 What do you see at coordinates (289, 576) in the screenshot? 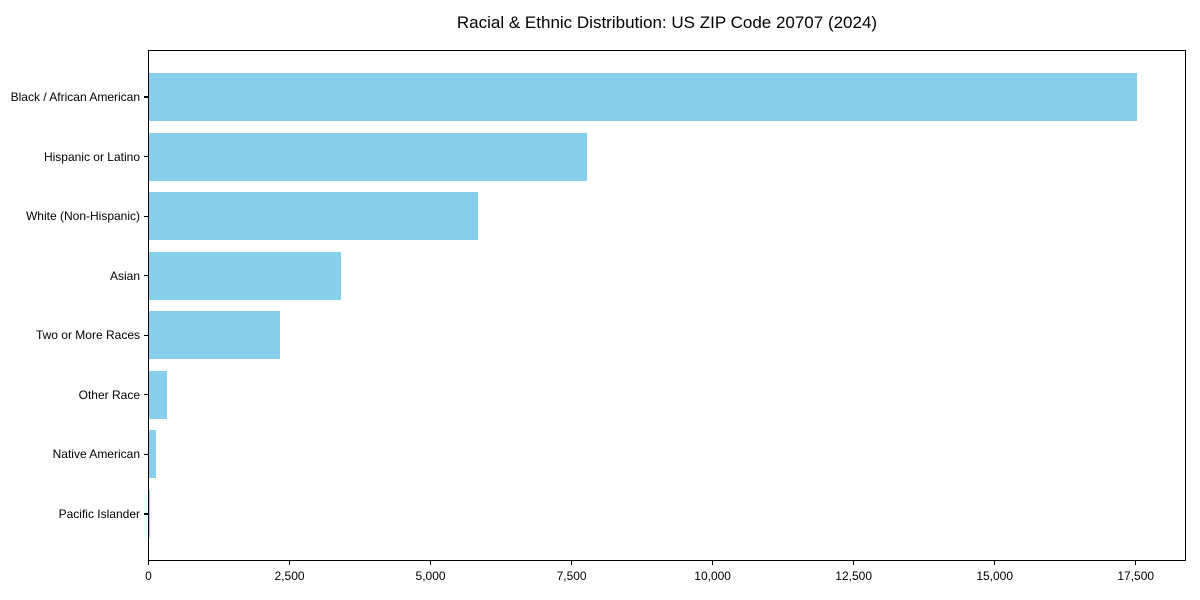
I see `x-tick-label: 2,500` at bounding box center [289, 576].